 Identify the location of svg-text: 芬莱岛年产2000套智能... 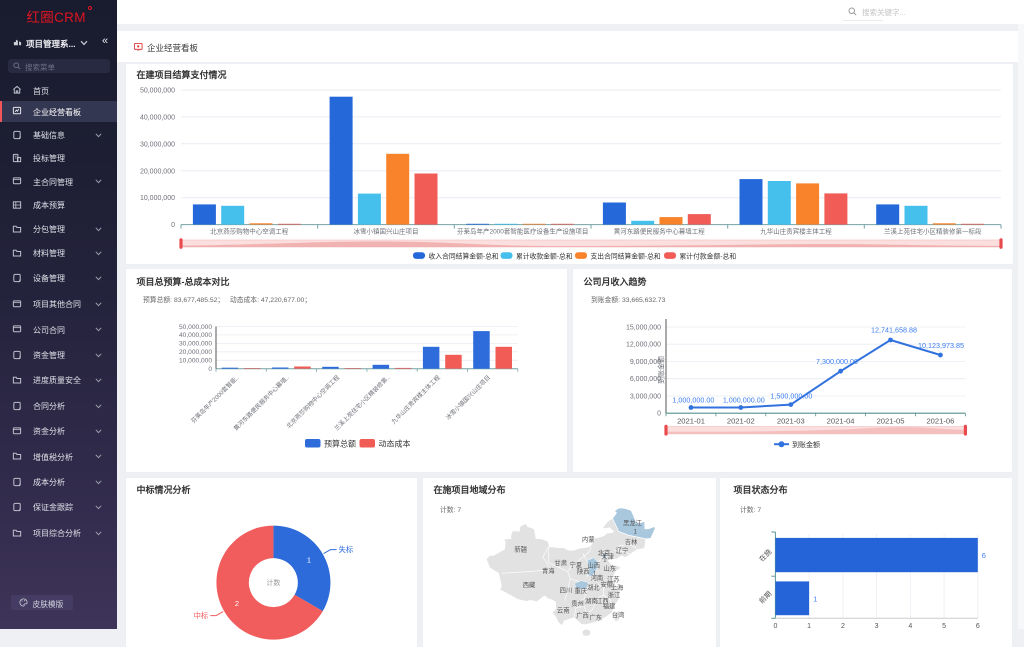
(215, 399).